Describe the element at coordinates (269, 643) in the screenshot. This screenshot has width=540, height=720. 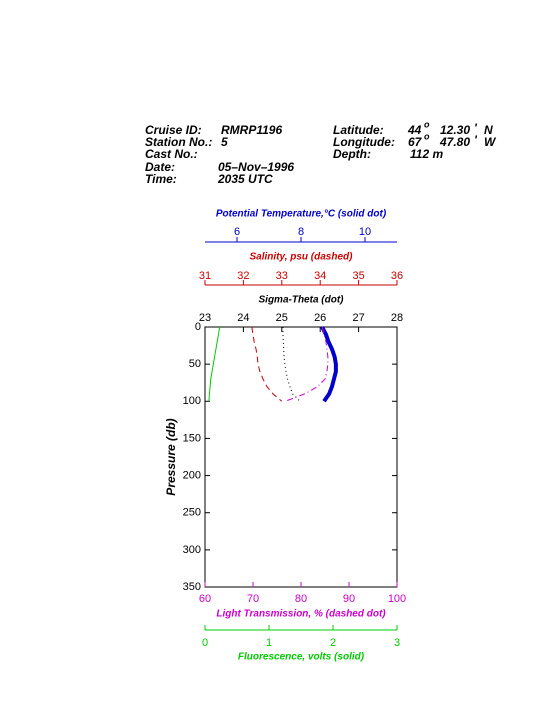
I see `x-tick-label: 1` at that location.